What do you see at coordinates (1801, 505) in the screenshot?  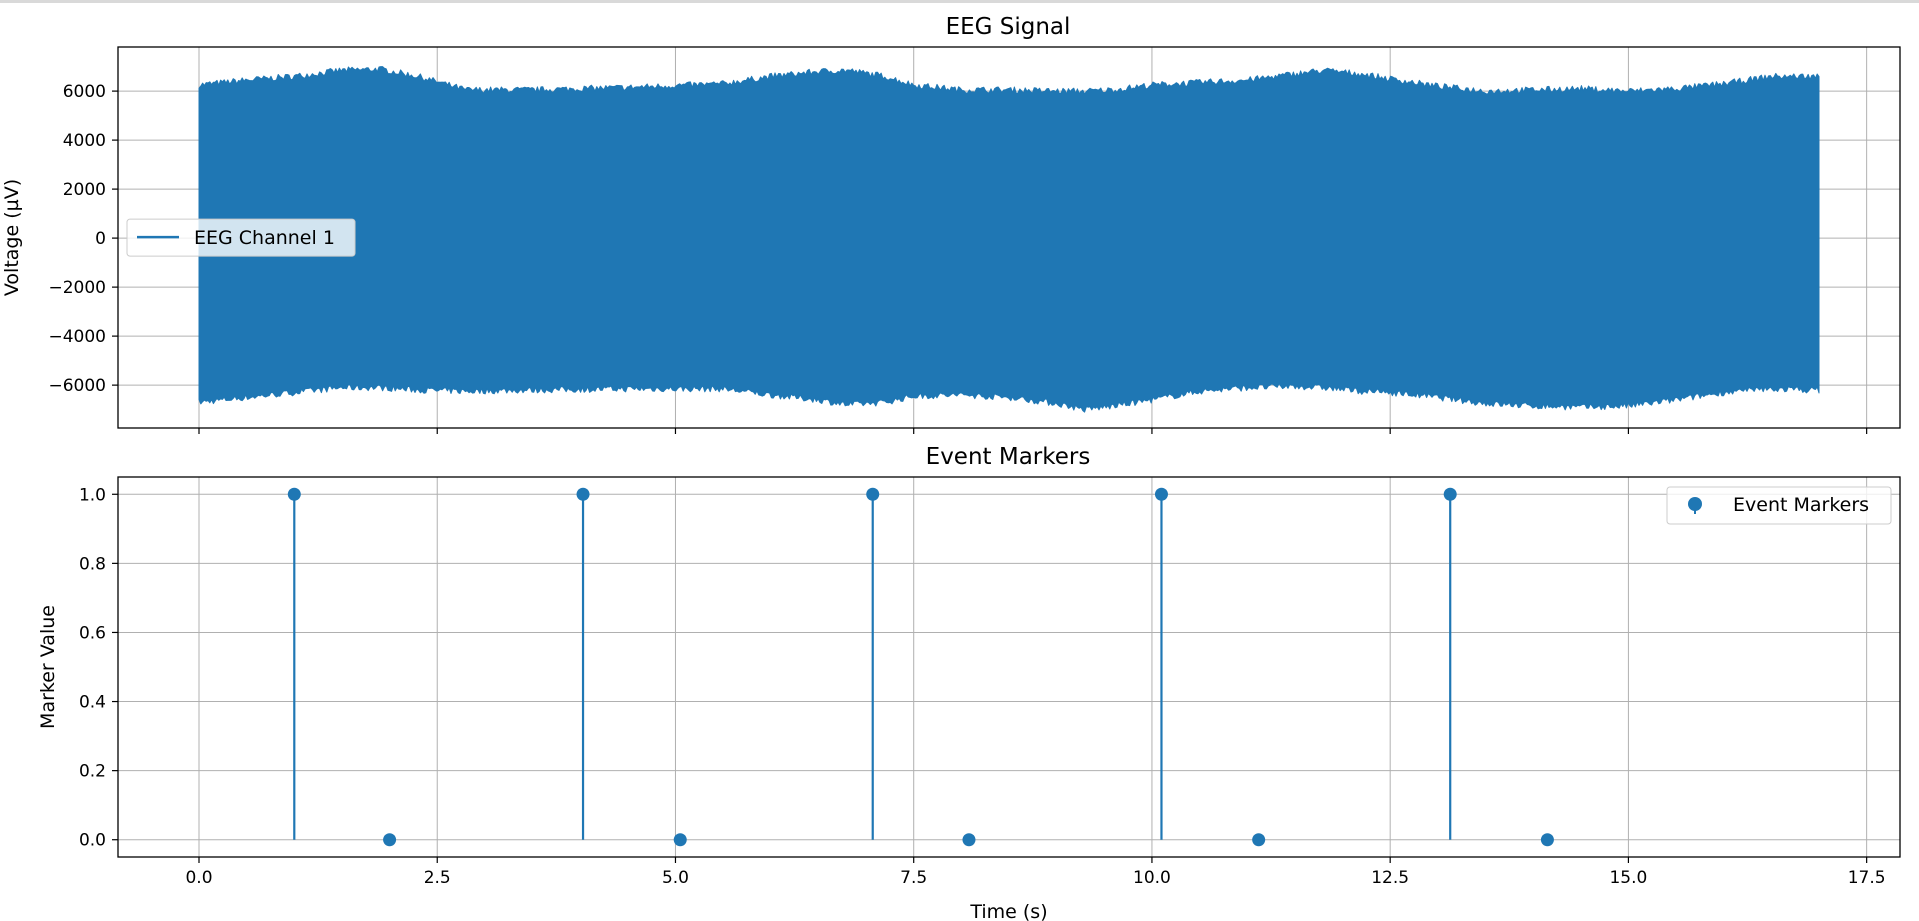 I see `events-legend-label: Event Markers` at bounding box center [1801, 505].